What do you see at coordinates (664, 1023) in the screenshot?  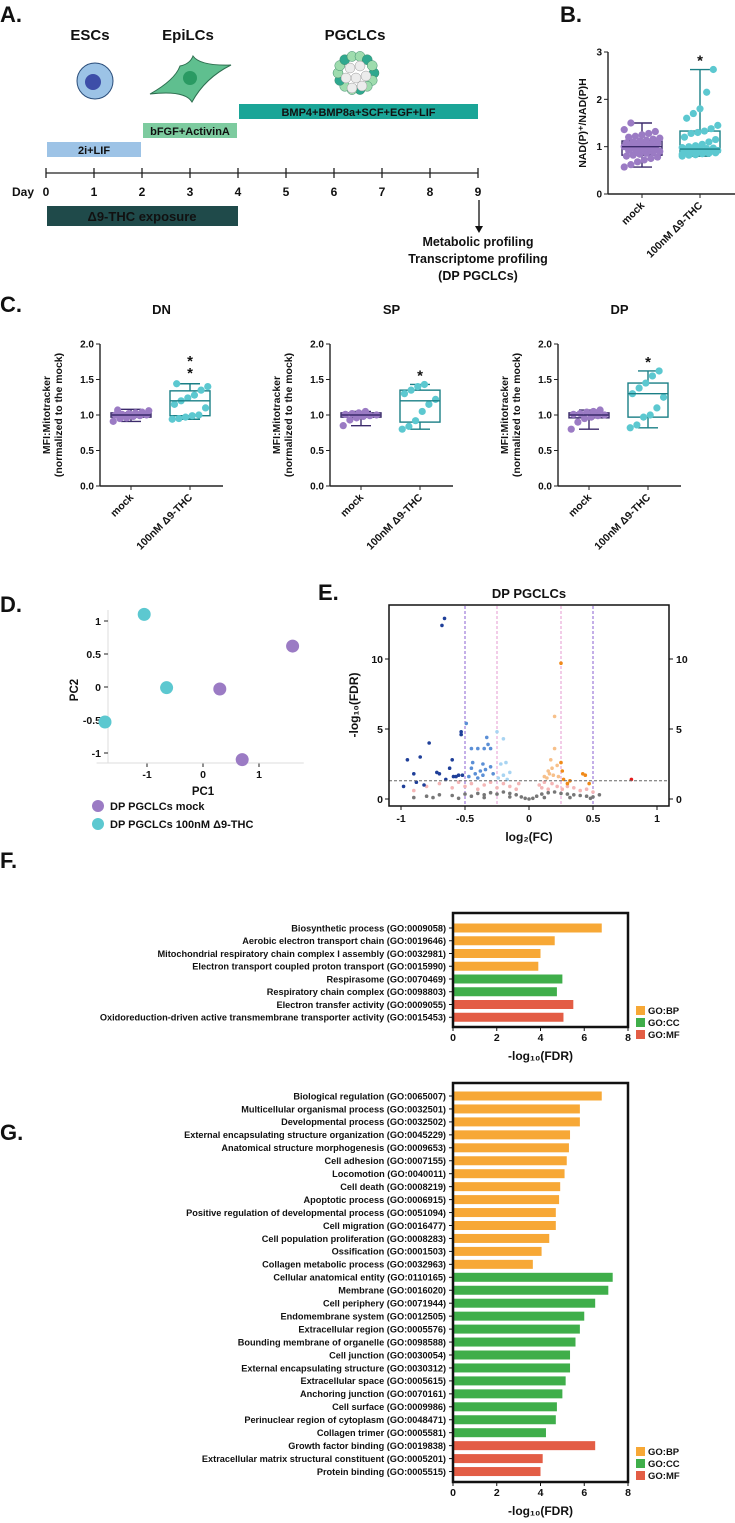 I see `legend-label: GO:CC` at bounding box center [664, 1023].